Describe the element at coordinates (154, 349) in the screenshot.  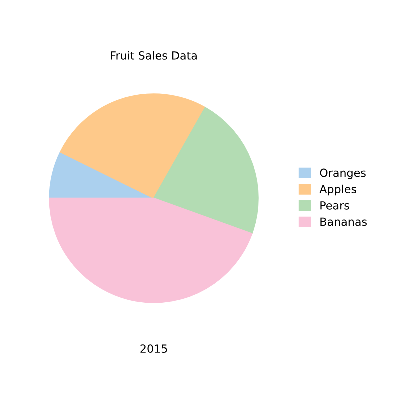
I see `text: 2015` at that location.